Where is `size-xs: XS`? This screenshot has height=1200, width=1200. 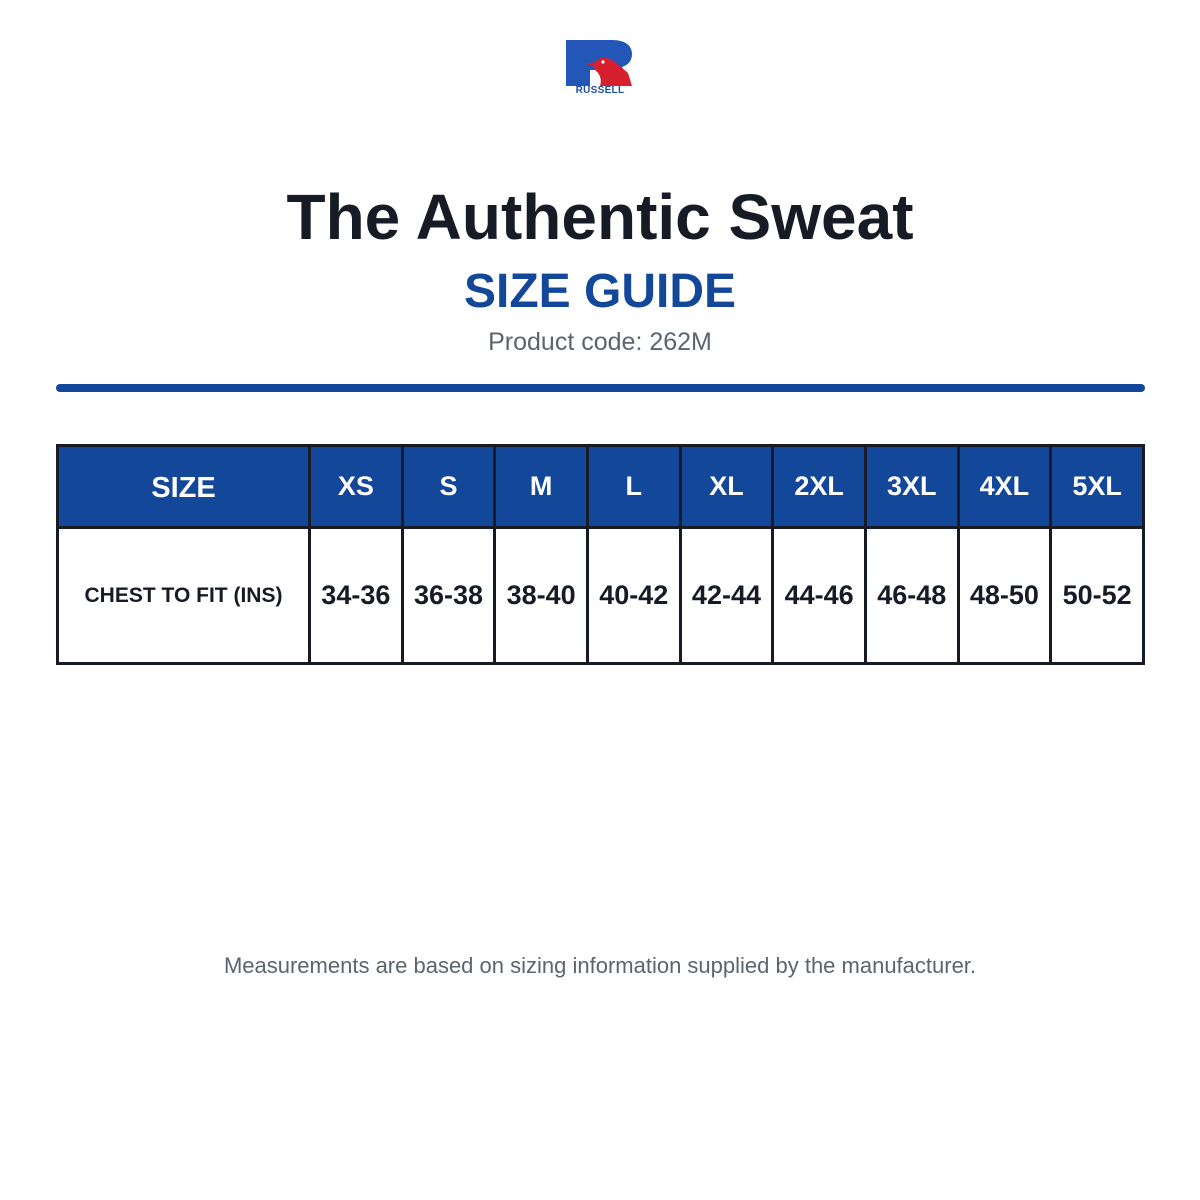
size-xs: XS is located at coordinates (356, 486).